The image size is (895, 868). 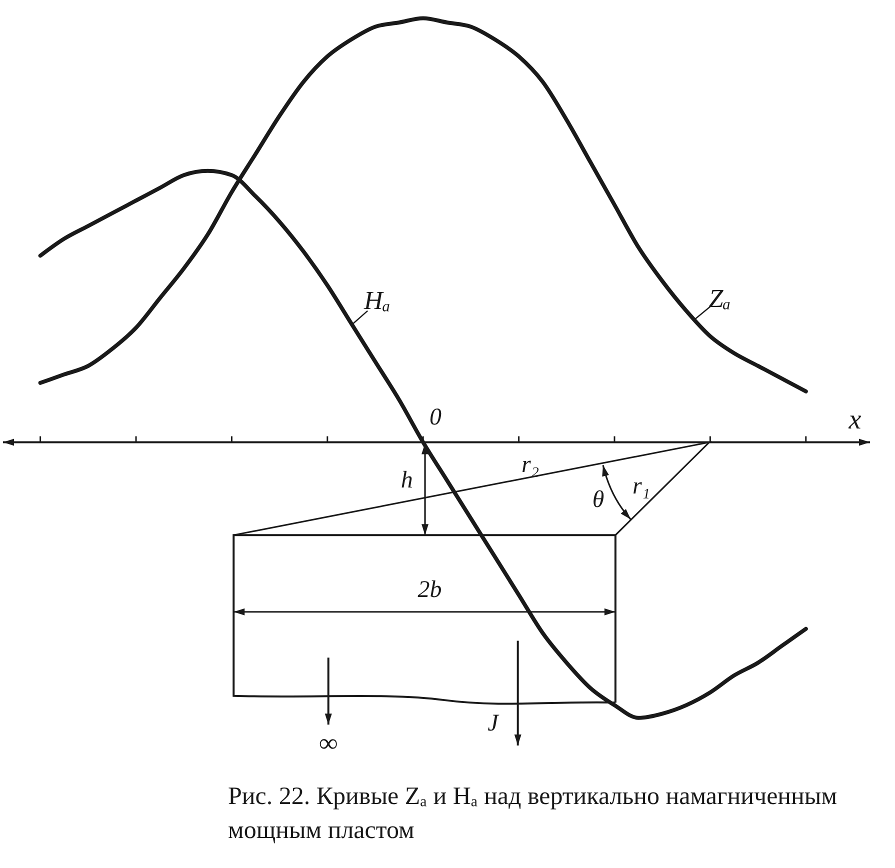 I want to click on x-axis-title: x, so click(x=855, y=420).